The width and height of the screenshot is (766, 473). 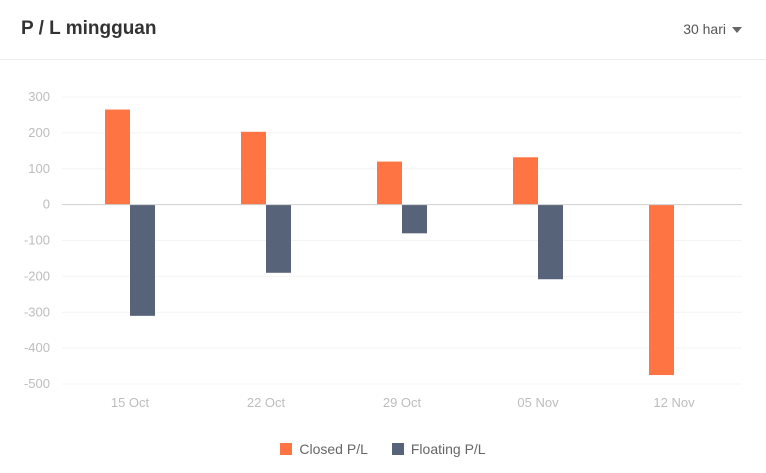 I want to click on y-axis-ticks: 300 200 100 0 -100 -200 -300 -400 -500, so click(x=37, y=240).